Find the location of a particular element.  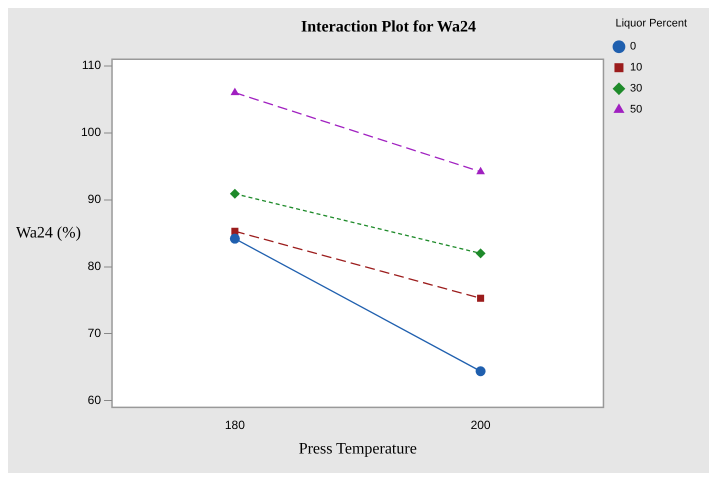

x-axis-title: Press Temperature is located at coordinates (357, 449).